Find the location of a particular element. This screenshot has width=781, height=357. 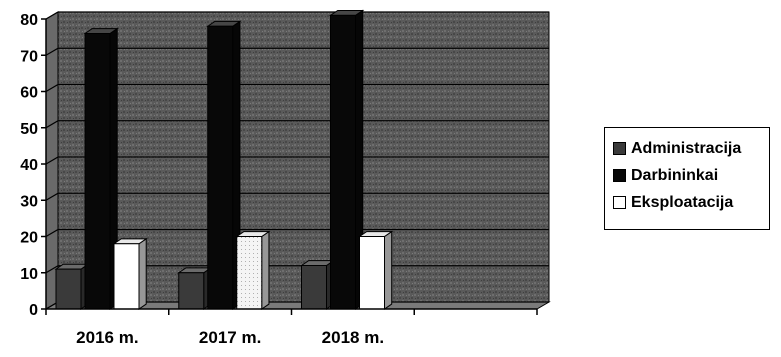

x-tick-labels: 2016 m. 2017 m. 2018 m. is located at coordinates (230, 337).